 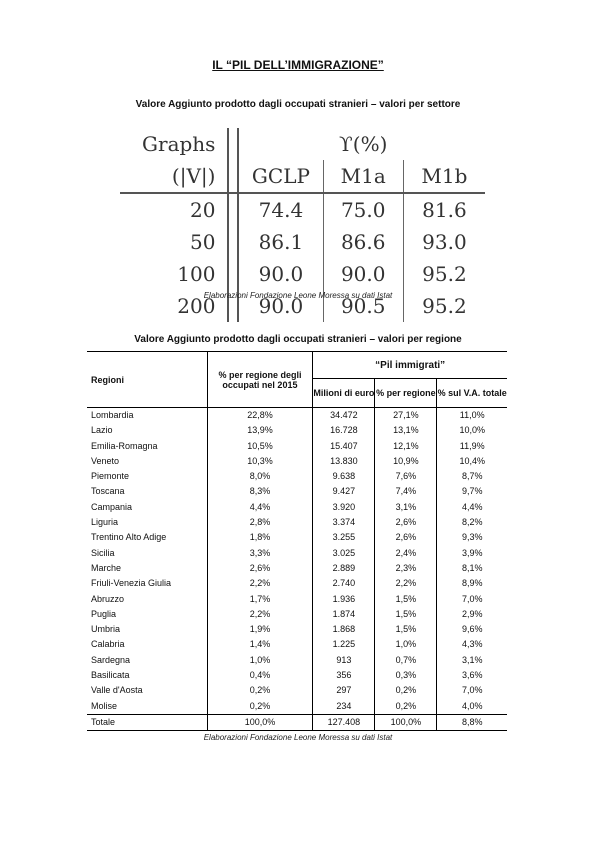 What do you see at coordinates (344, 415) in the screenshot?
I see `milioni-cell: 34.472` at bounding box center [344, 415].